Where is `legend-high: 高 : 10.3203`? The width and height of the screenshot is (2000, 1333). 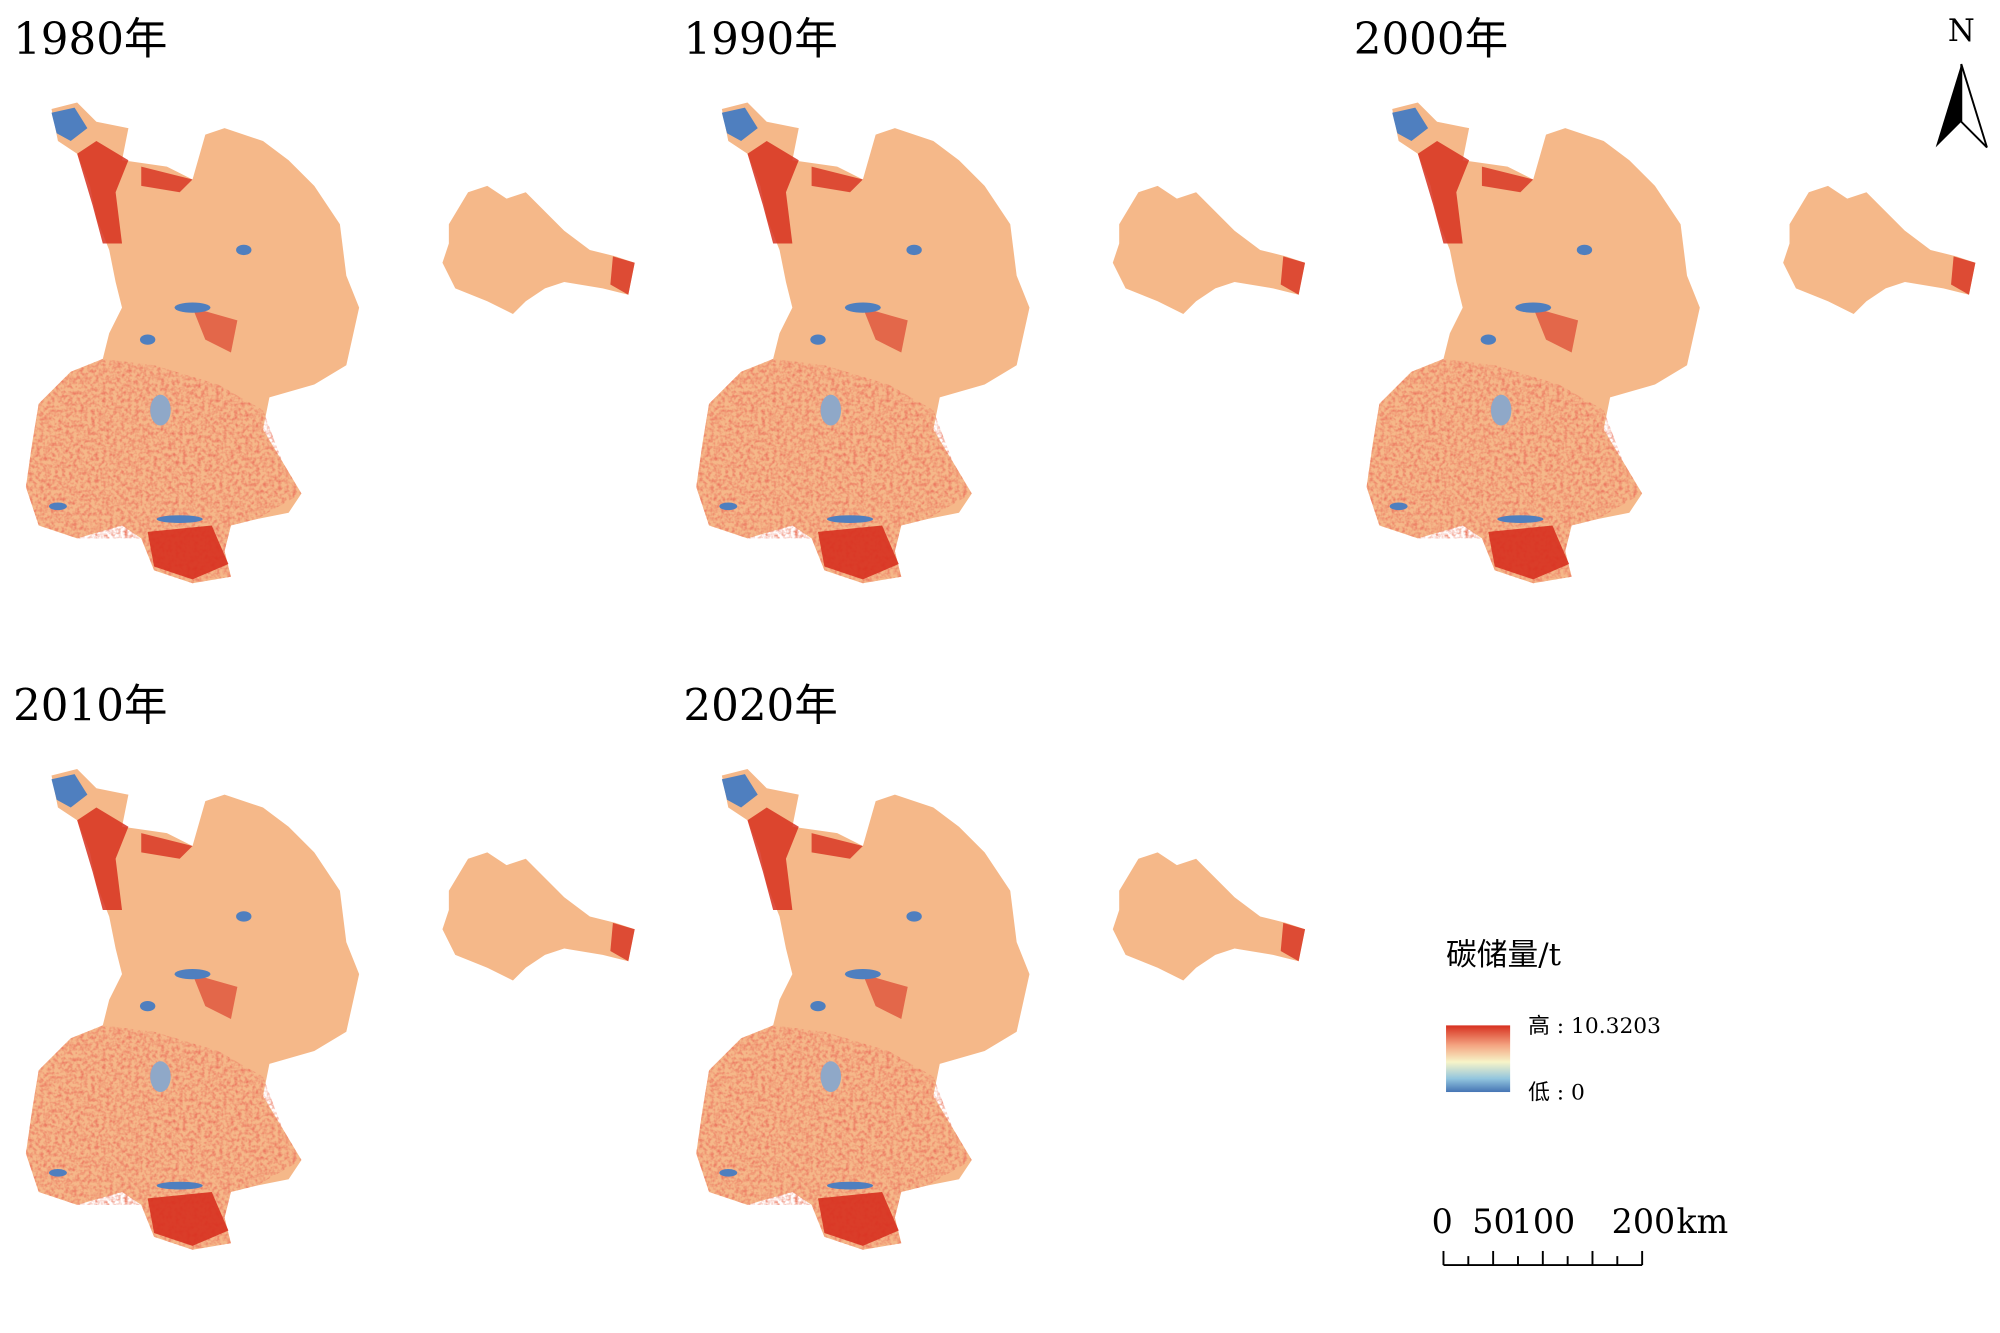 legend-high: 高 : 10.3203 is located at coordinates (1594, 1026).